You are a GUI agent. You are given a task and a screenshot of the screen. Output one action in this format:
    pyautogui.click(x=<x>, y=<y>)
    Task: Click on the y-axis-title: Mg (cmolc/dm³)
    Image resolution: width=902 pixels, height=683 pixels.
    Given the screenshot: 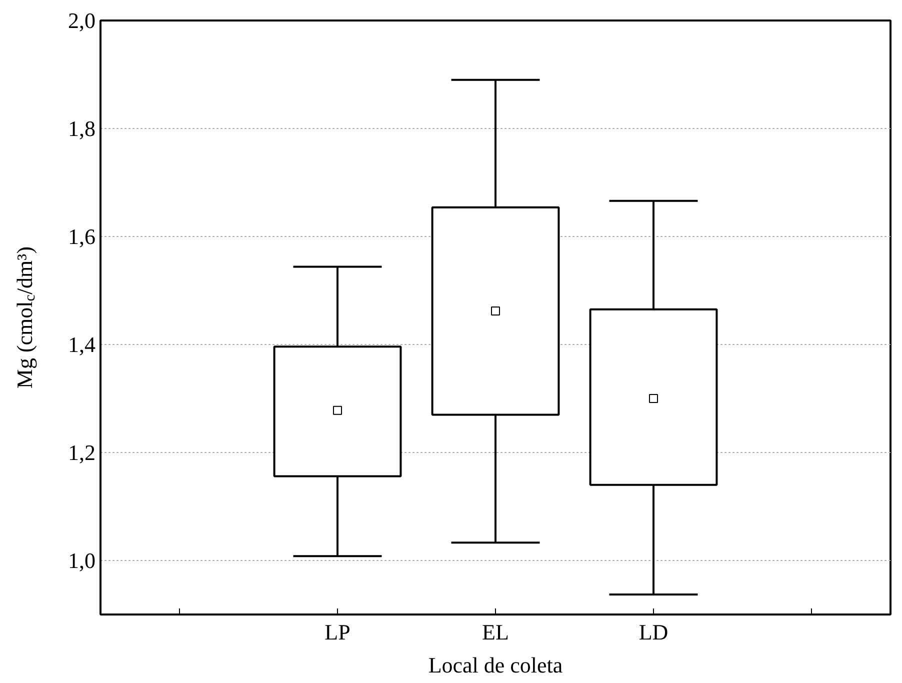 What is the action you would take?
    pyautogui.click(x=25, y=317)
    